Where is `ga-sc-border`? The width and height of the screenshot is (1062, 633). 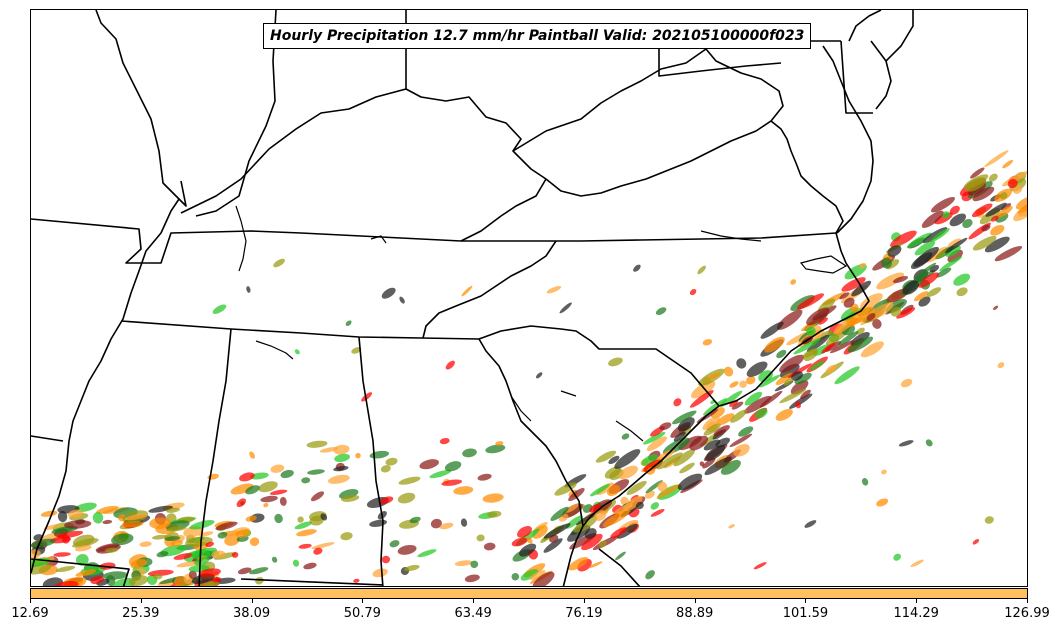 ga-sc-border is located at coordinates (531, 432).